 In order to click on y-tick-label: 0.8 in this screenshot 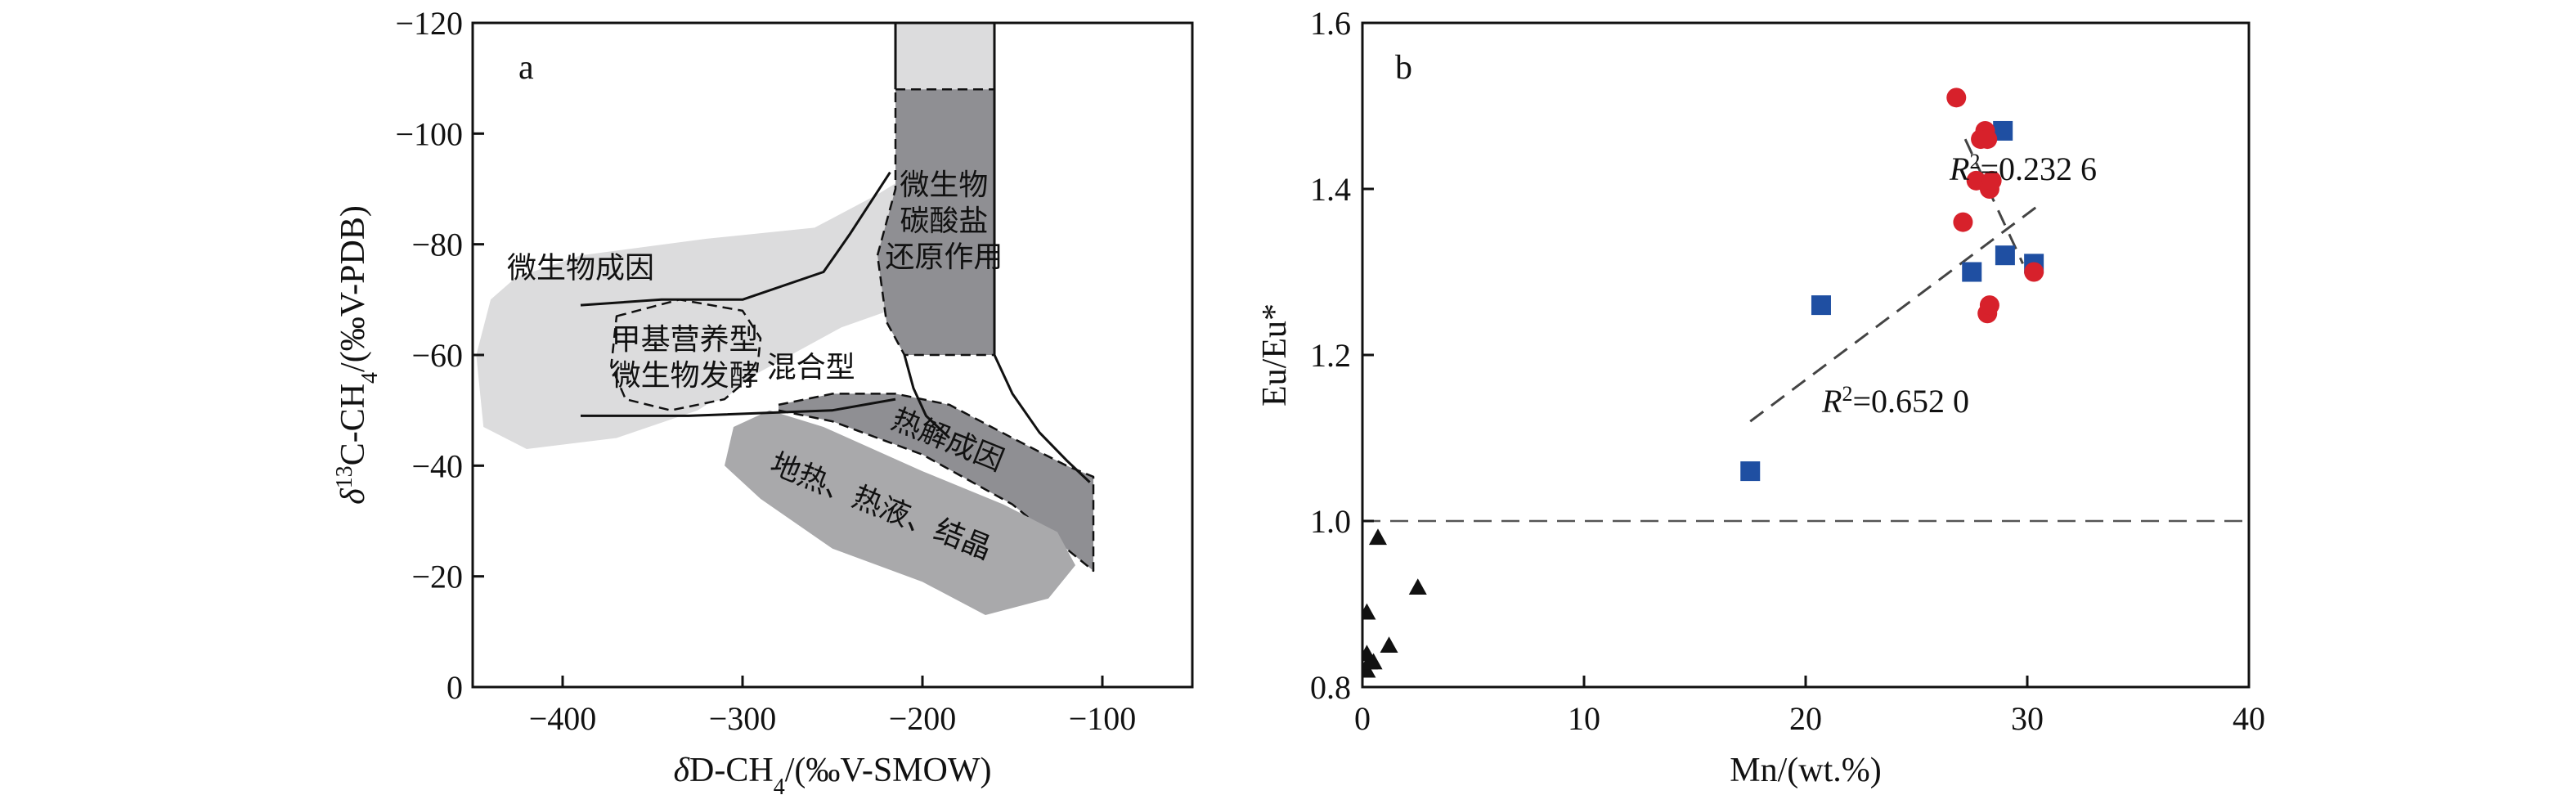, I will do `click(1331, 687)`.